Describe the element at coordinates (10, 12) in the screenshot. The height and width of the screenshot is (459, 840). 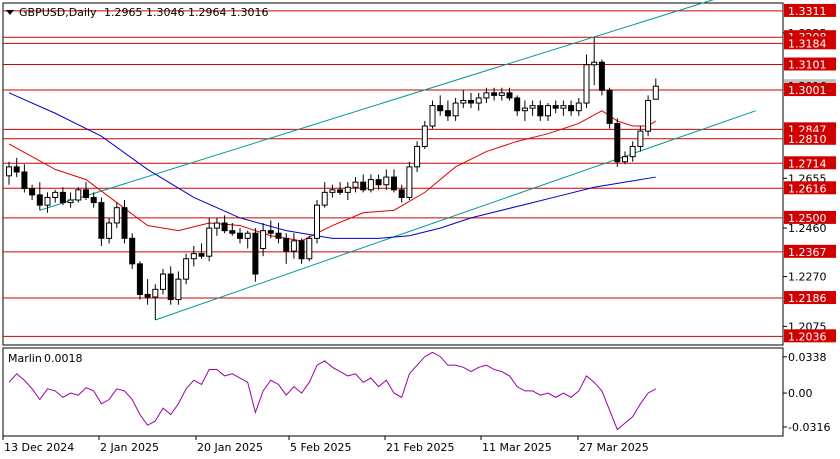
I see `collapse-triangle-icon` at that location.